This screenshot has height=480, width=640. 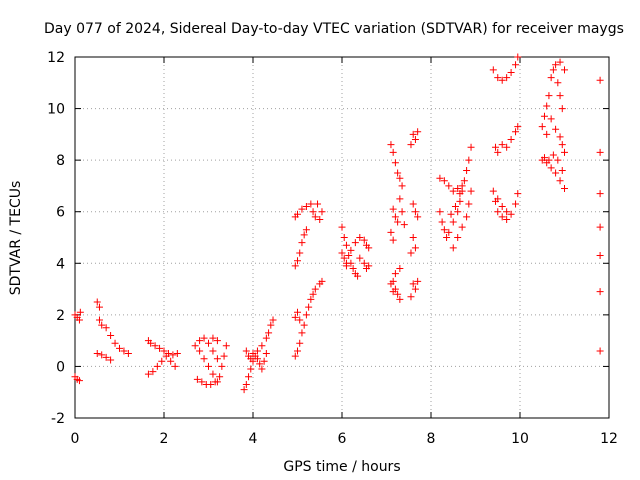 I want to click on x-tick-label: 10, so click(x=520, y=439).